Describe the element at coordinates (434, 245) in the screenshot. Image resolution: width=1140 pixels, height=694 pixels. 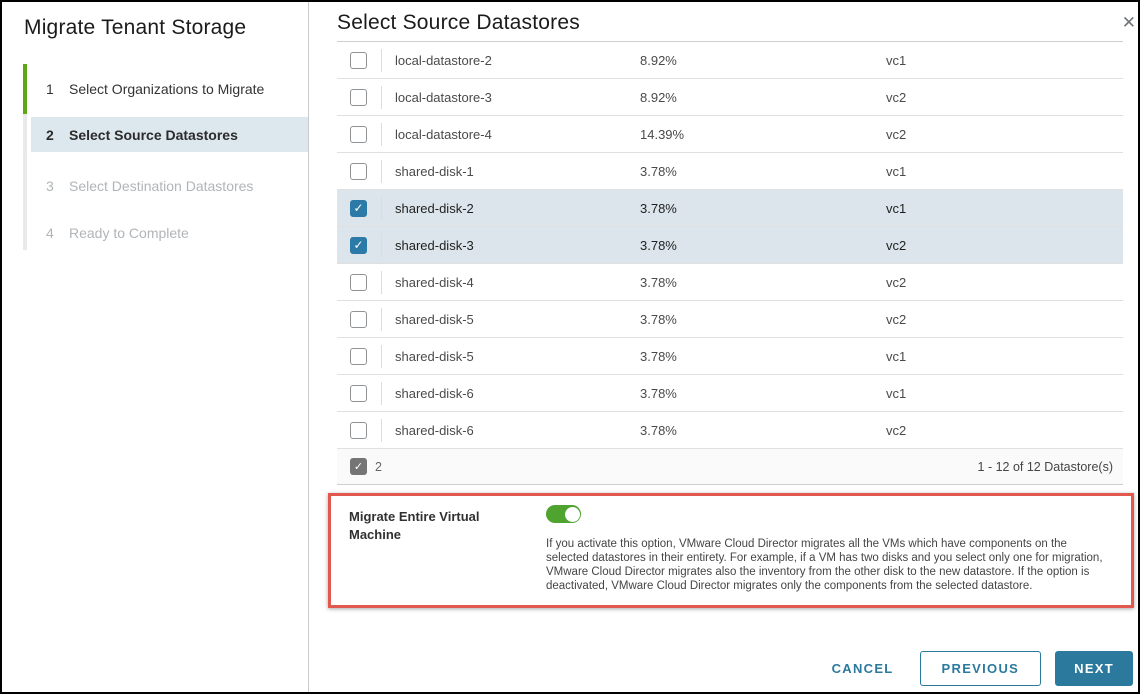
I see `datastore-name: shared-disk-3` at that location.